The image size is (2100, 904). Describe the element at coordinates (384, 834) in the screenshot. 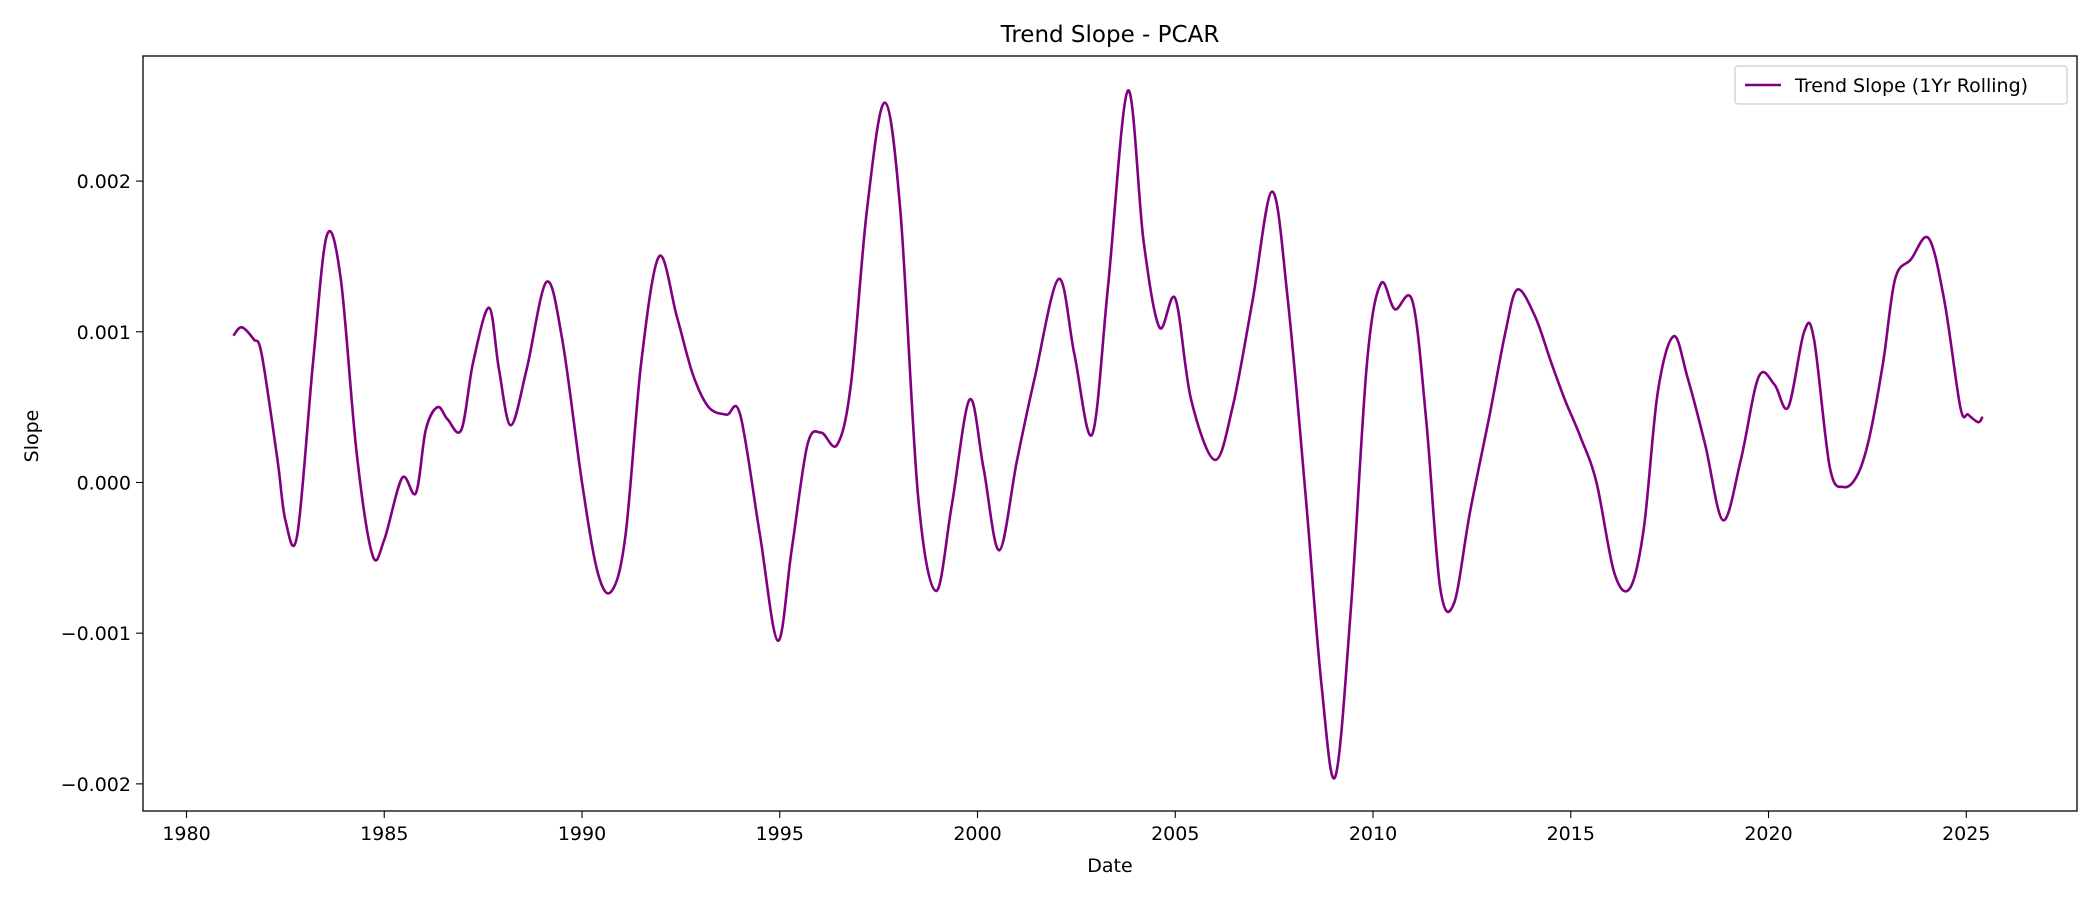

I see `x-tick-label: 1985` at that location.